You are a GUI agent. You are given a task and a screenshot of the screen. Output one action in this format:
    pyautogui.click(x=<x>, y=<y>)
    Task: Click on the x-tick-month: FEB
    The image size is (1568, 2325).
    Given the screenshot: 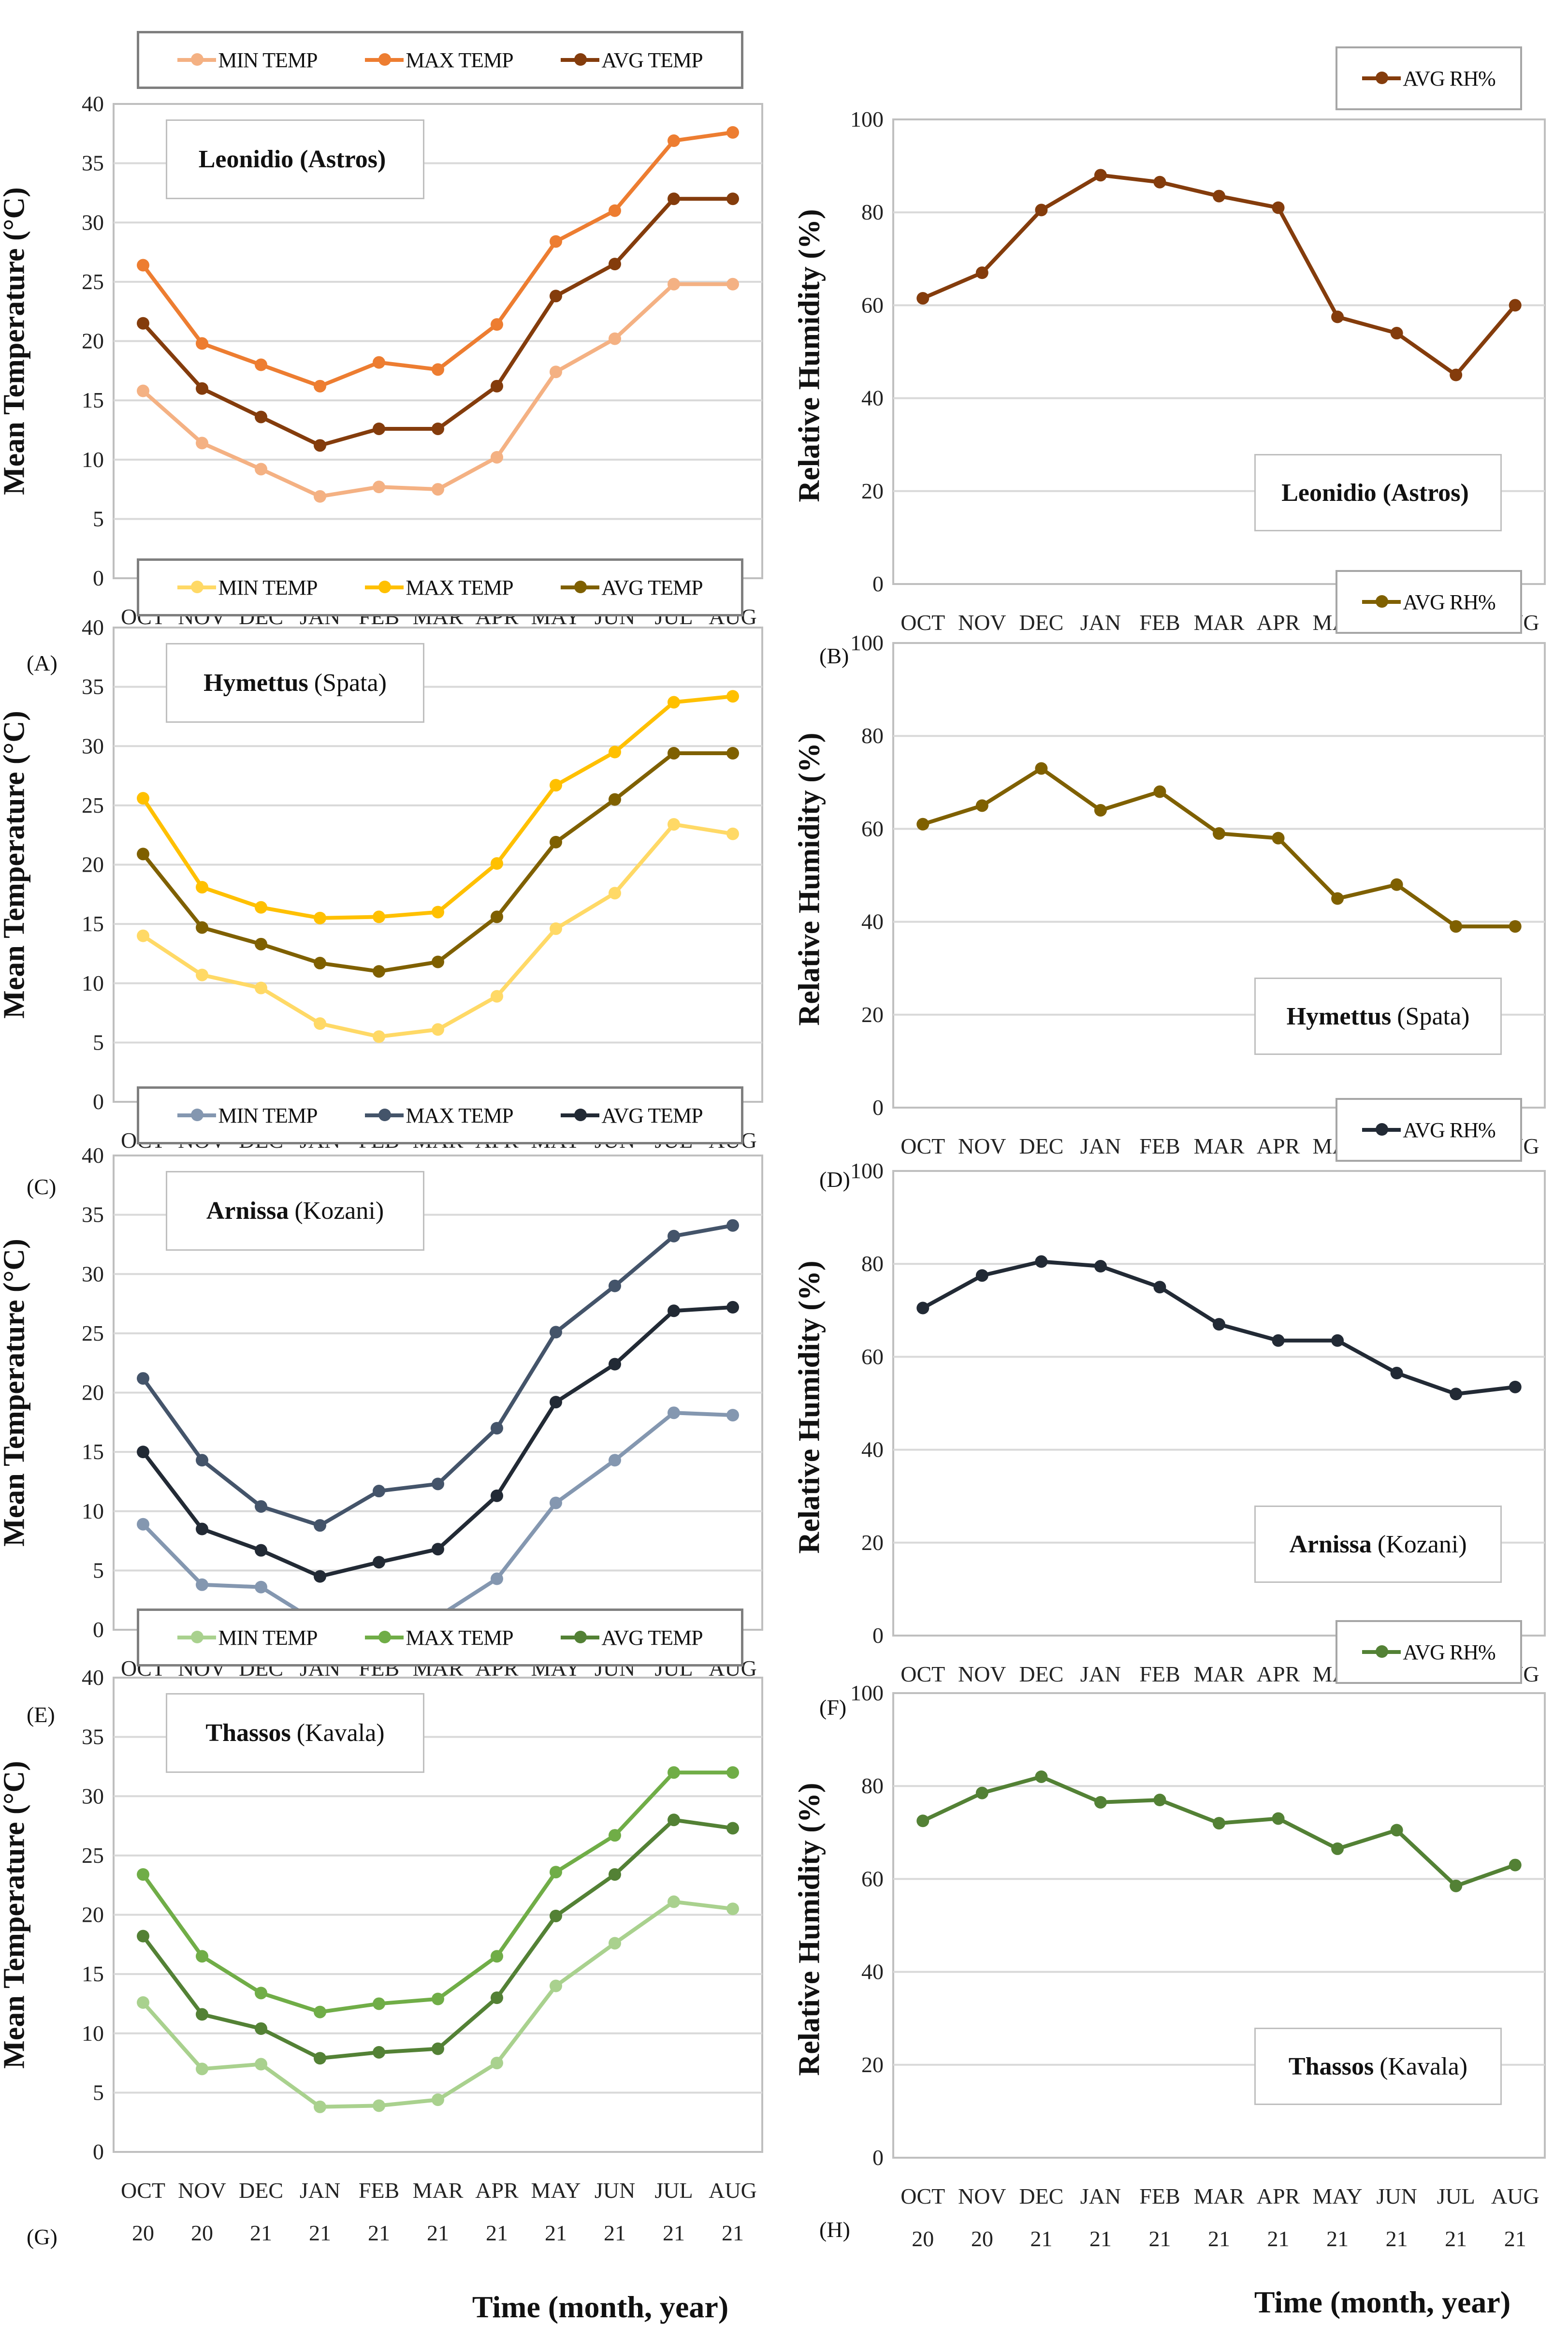 What is the action you would take?
    pyautogui.click(x=1159, y=1674)
    